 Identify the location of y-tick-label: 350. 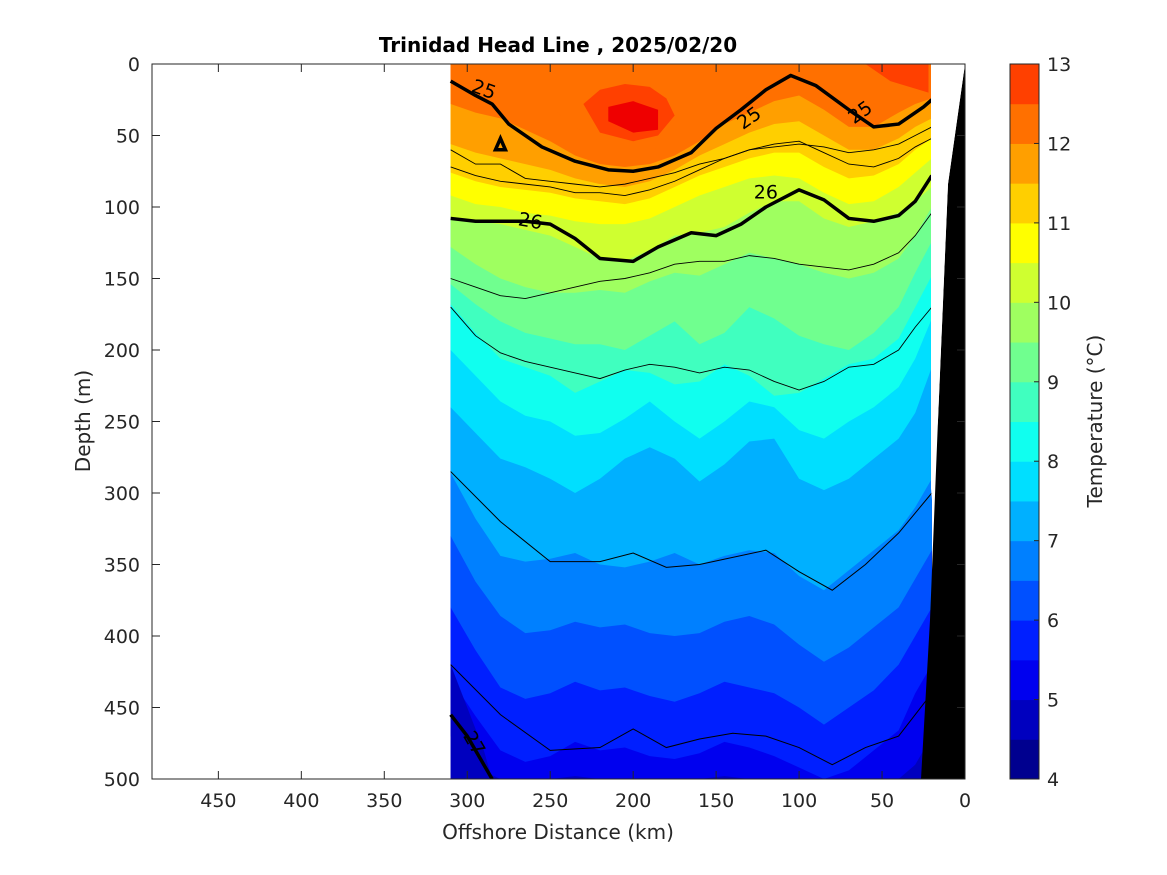
(122, 566).